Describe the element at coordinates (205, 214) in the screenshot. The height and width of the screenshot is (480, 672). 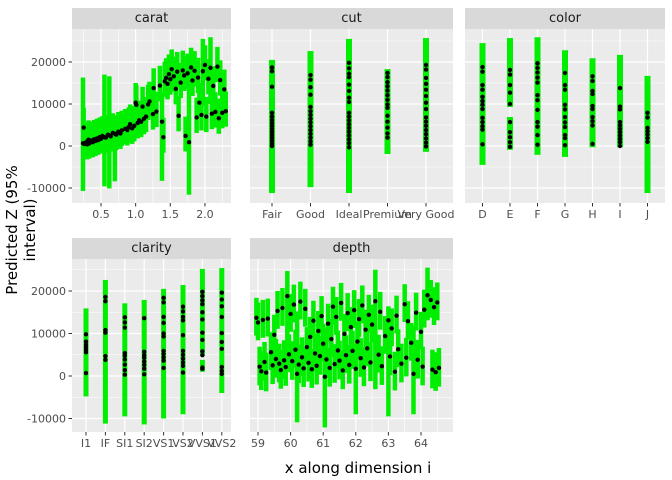
I see `x-tick-label: 2.0` at that location.